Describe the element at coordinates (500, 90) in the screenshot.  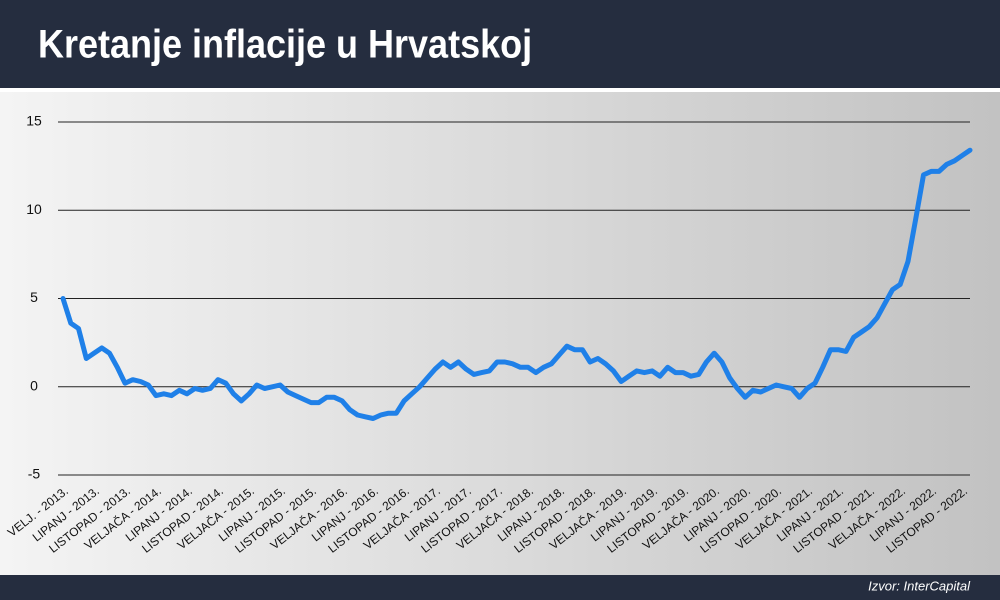
I see `header-rule` at that location.